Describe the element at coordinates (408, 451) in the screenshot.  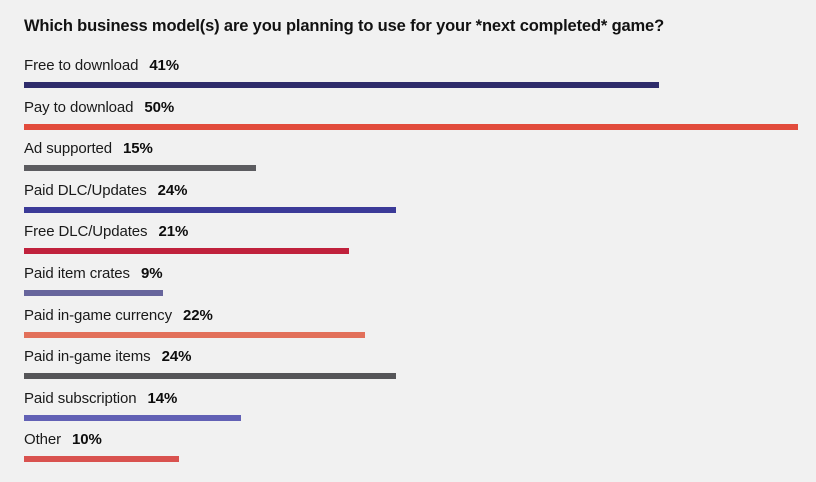
I see `bar-row: Other 10%` at that location.